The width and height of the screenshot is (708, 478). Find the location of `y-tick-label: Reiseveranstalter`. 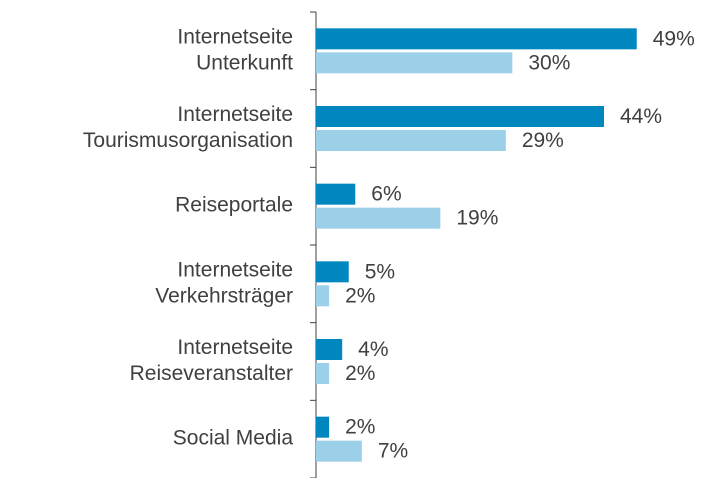

y-tick-label: Reiseveranstalter is located at coordinates (211, 373).